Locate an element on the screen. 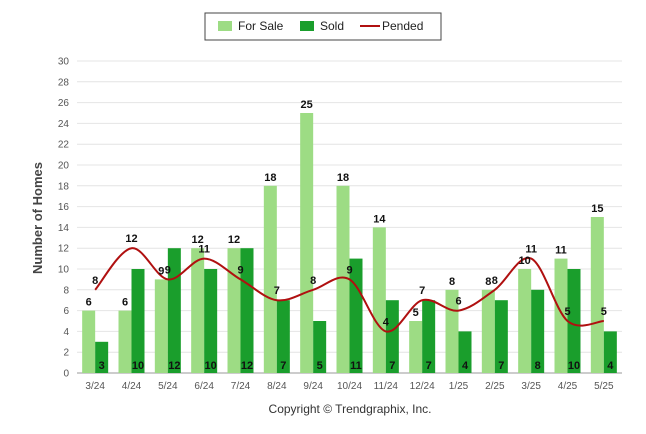 This screenshot has width=646, height=434. x-tick-label: 11/24 is located at coordinates (386, 386).